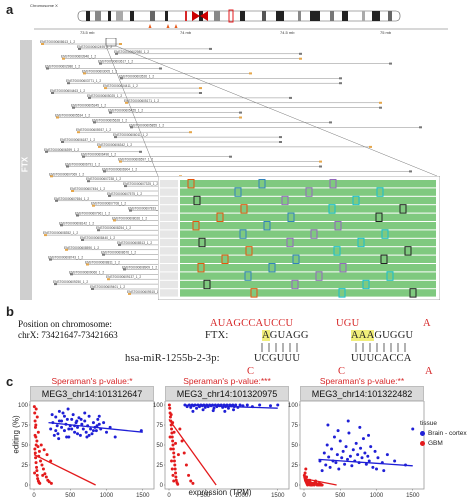 Image resolution: width=474 pixels, height=503 pixels. What do you see at coordinates (159, 446) in the screenshot?
I see `y-tick-label: 50` at bounding box center [159, 446].